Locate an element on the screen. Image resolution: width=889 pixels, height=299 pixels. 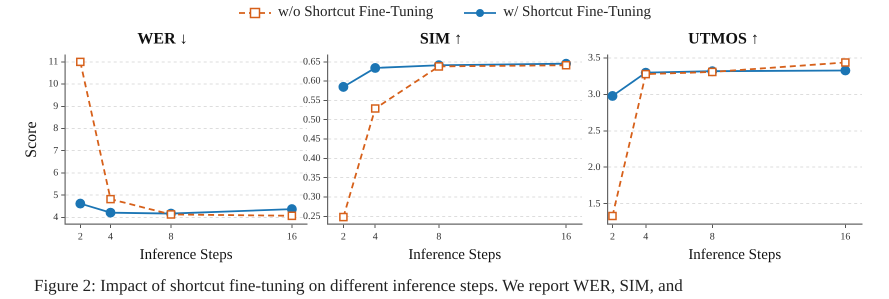
y-tick-label: 9 is located at coordinates (55, 106).